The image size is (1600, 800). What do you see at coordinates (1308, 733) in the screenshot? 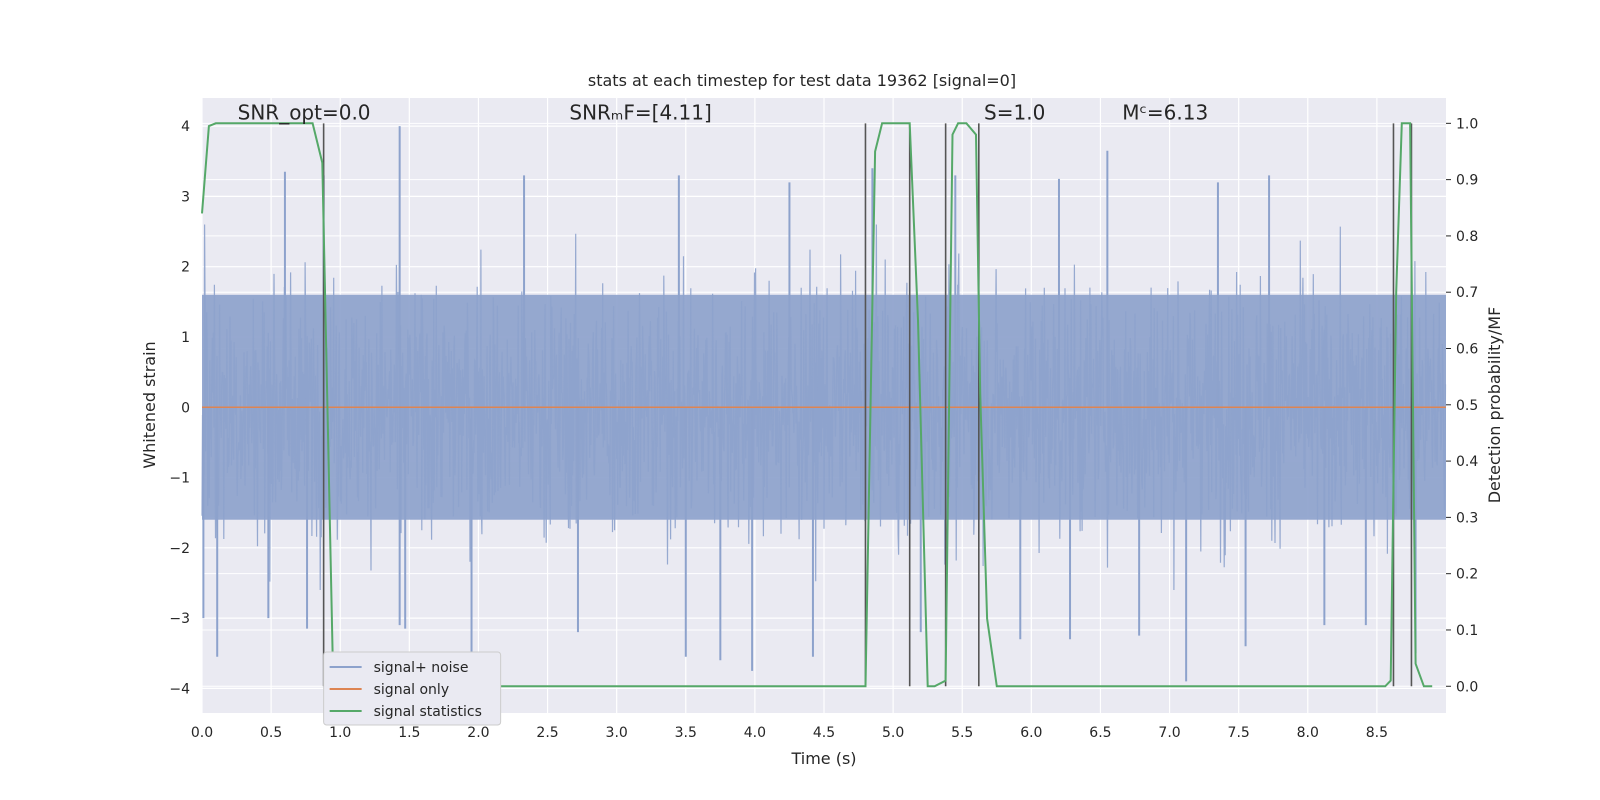
I see `x-tick-label: 8.0` at bounding box center [1308, 733].